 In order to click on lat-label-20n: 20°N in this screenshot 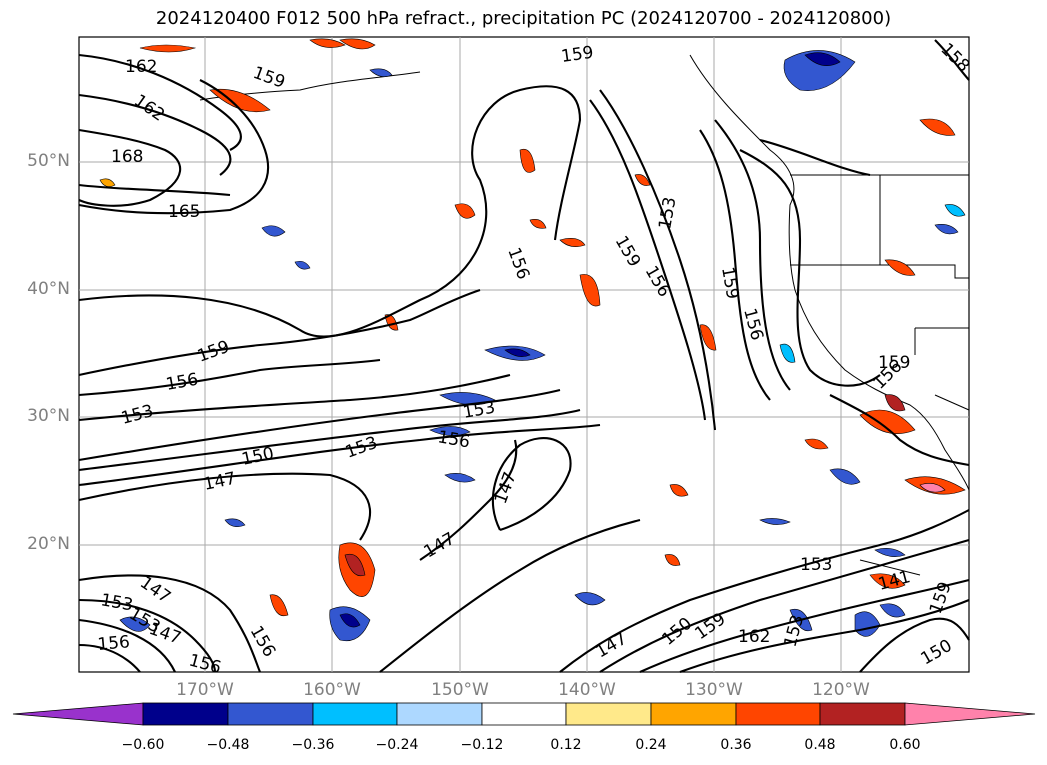, I will do `click(48, 544)`.